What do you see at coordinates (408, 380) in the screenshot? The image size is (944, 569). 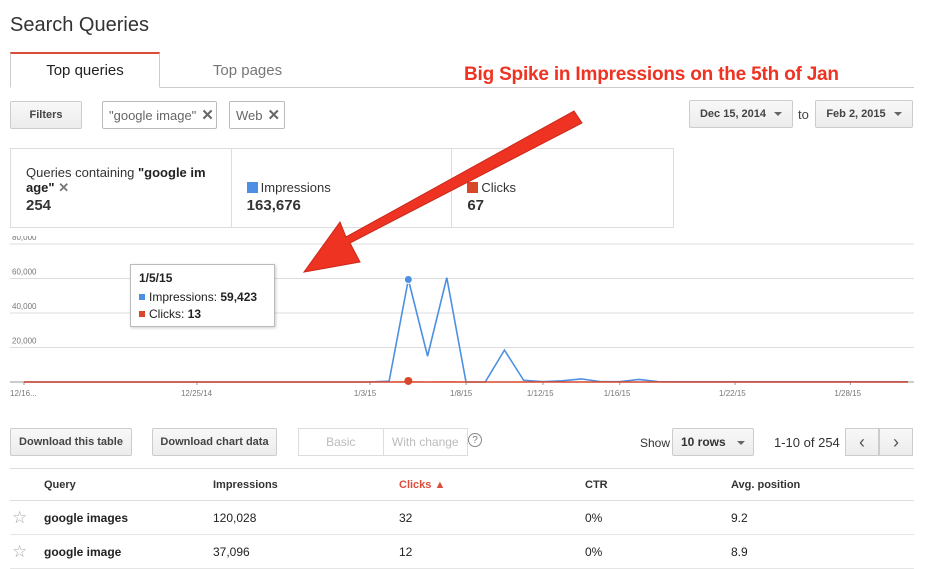 I see `clicks-point` at bounding box center [408, 380].